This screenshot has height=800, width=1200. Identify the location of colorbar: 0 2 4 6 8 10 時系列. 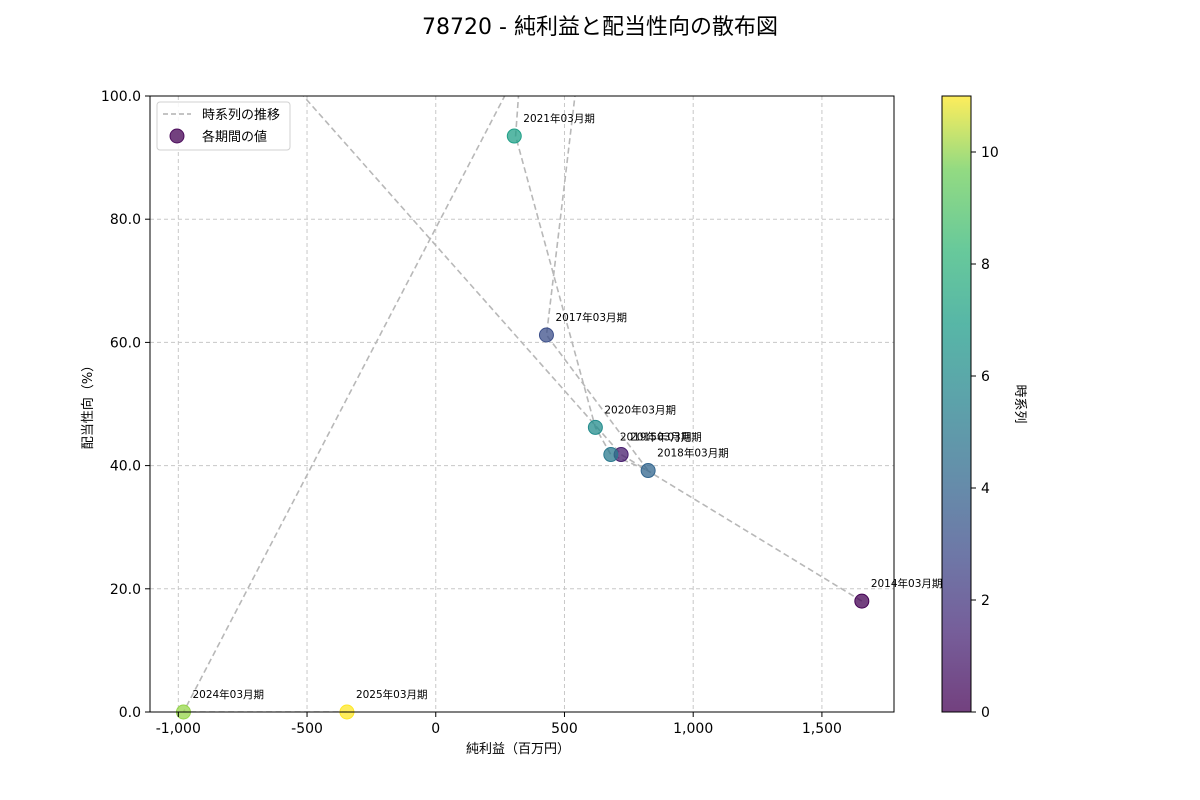
(984, 408).